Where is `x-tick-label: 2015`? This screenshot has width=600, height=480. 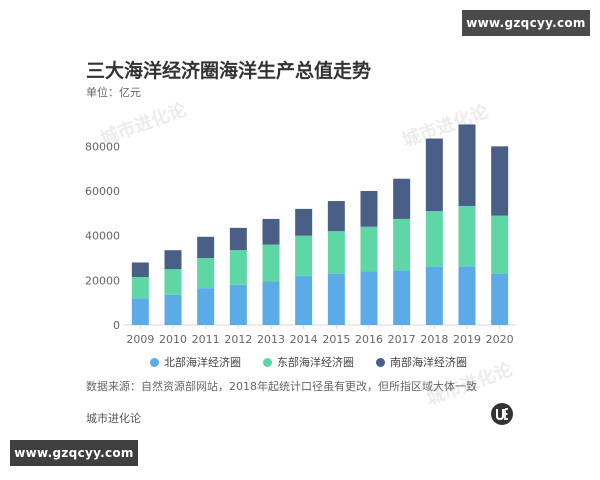
x-tick-label: 2015 is located at coordinates (336, 339).